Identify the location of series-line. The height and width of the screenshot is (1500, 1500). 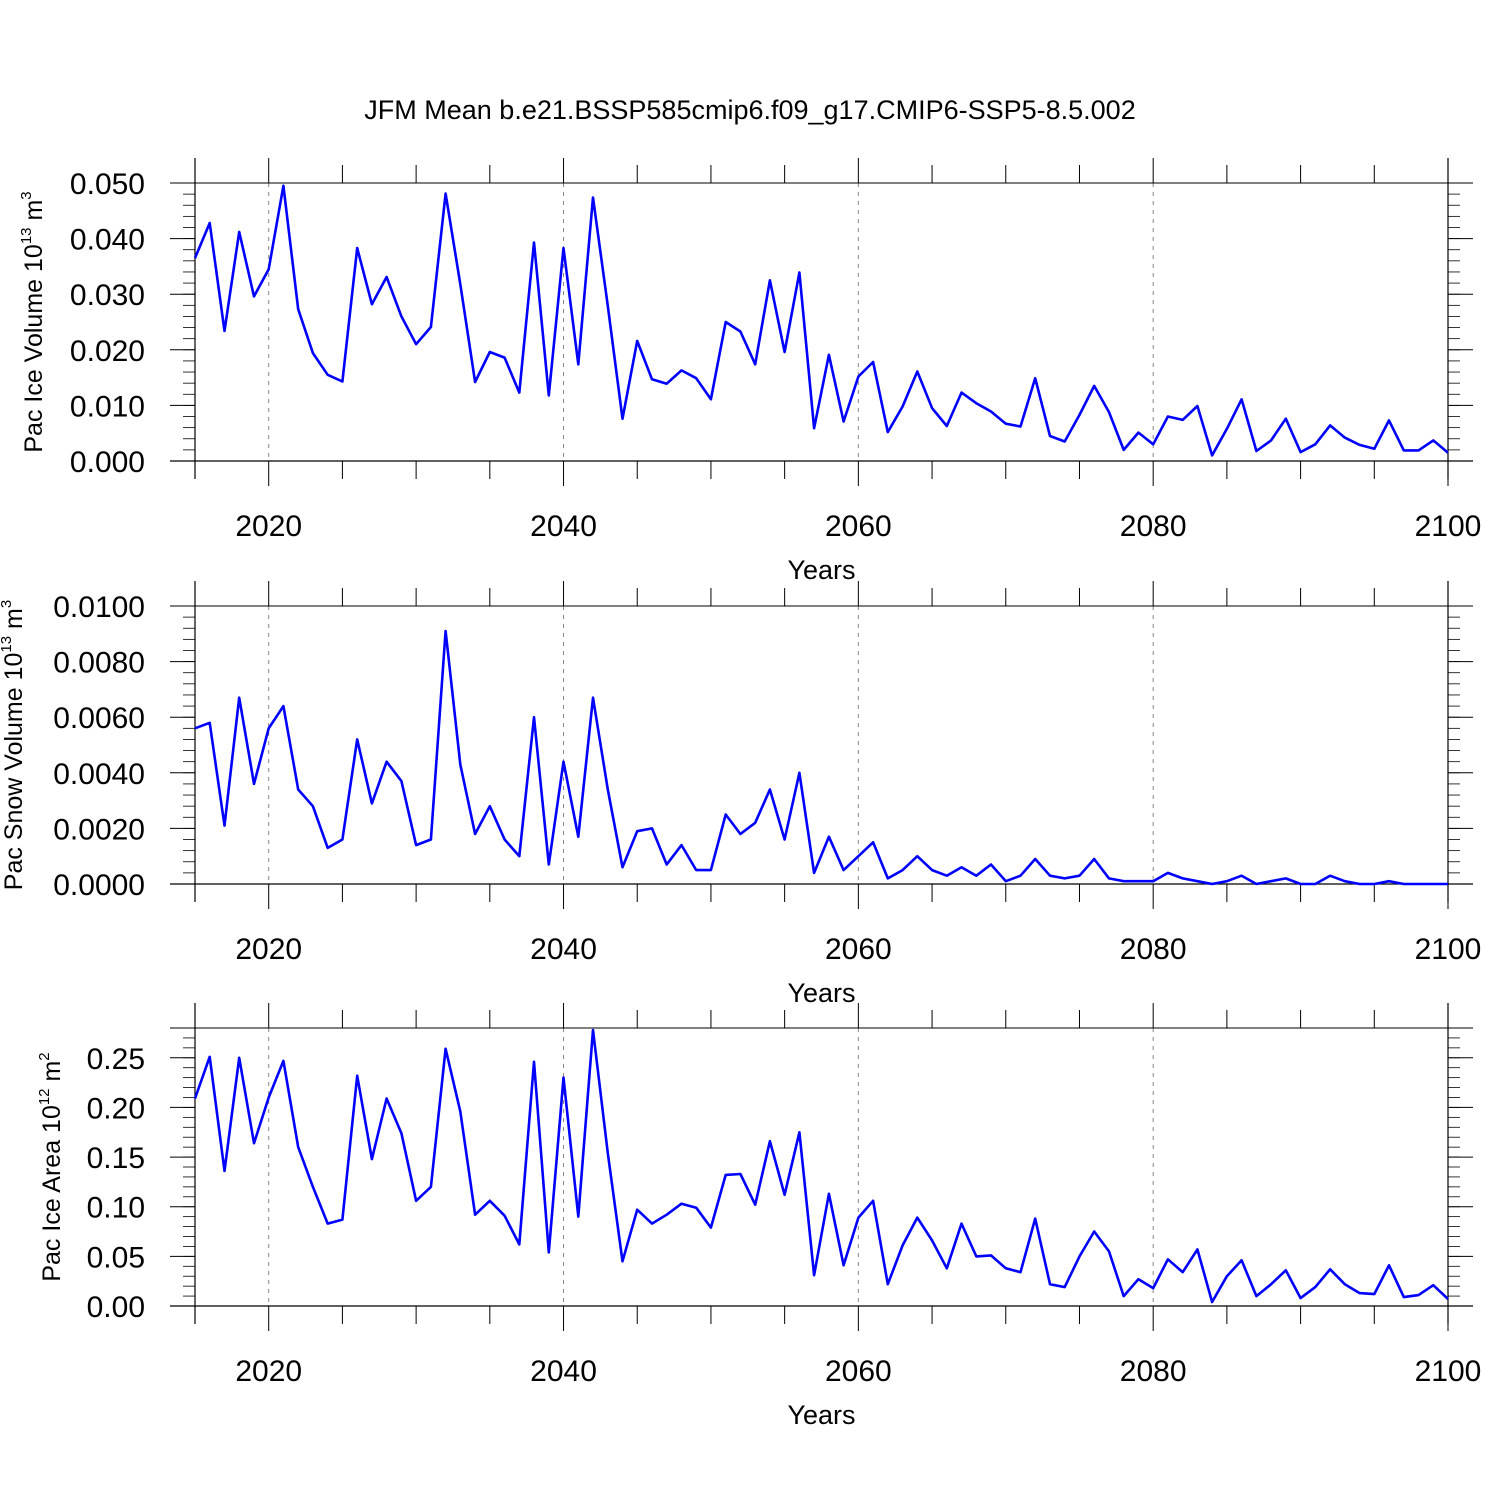
(821, 757).